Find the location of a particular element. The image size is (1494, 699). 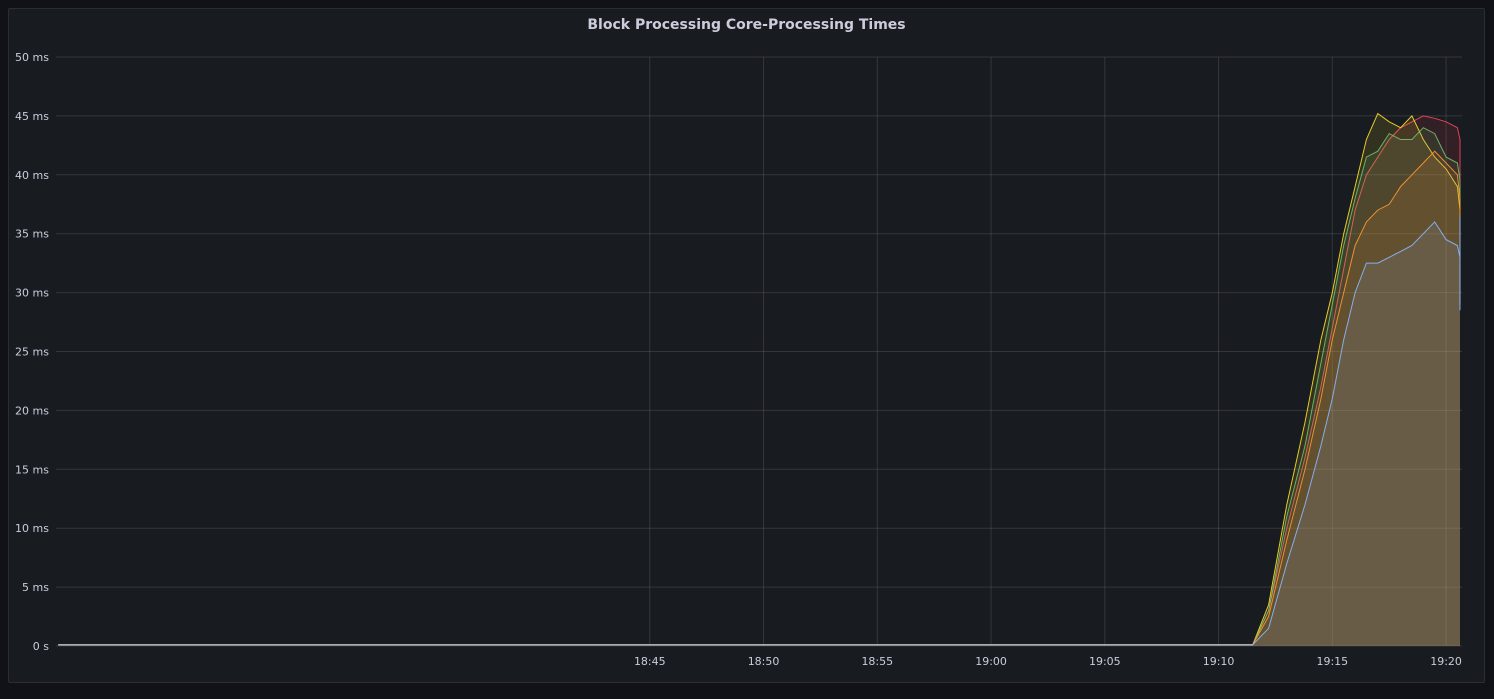

x-tick-label: 19:15 is located at coordinates (1332, 661).